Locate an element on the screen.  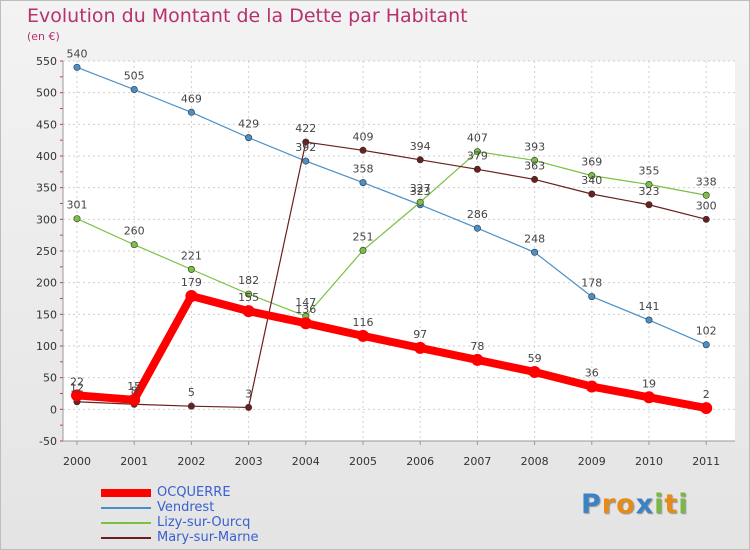
data-label: 505 is located at coordinates (134, 76).